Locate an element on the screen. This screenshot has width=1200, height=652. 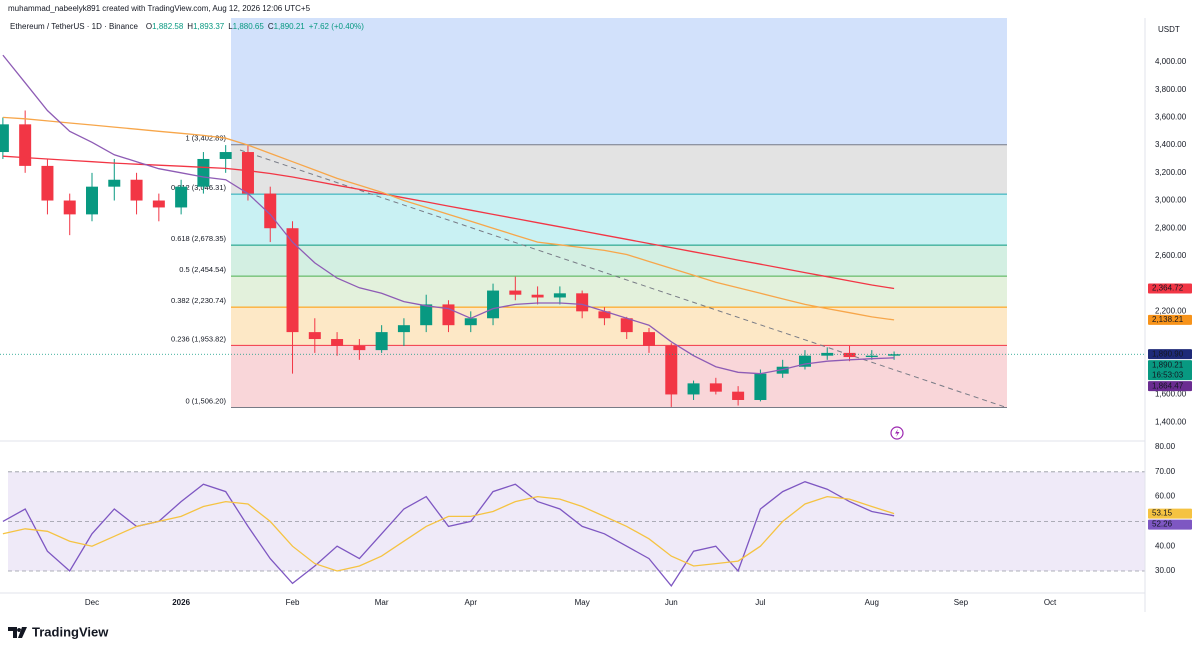
ohlc-key: O is located at coordinates (149, 26).